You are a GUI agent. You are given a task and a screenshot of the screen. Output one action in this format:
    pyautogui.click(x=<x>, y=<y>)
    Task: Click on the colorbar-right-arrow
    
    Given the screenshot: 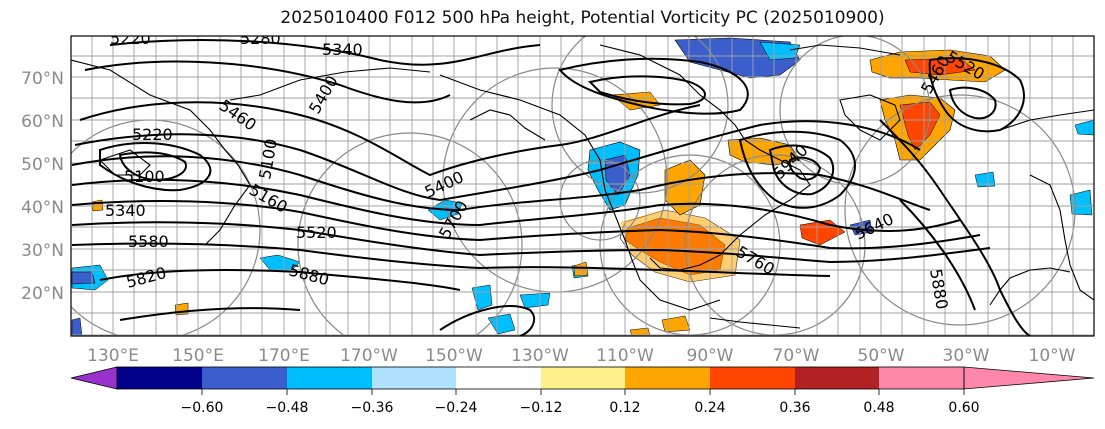 What is the action you would take?
    pyautogui.click(x=1029, y=378)
    